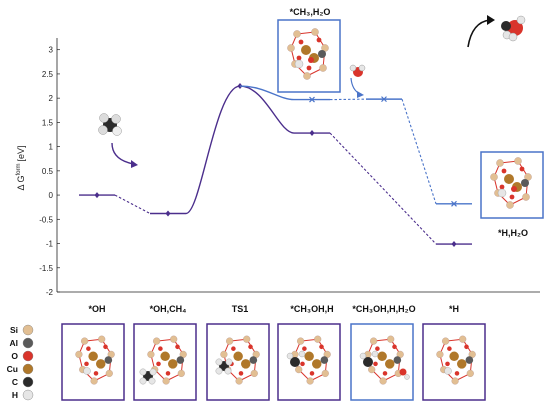 This screenshot has width=550, height=413. What do you see at coordinates (14, 356) in the screenshot?
I see `legend-label: O` at bounding box center [14, 356].